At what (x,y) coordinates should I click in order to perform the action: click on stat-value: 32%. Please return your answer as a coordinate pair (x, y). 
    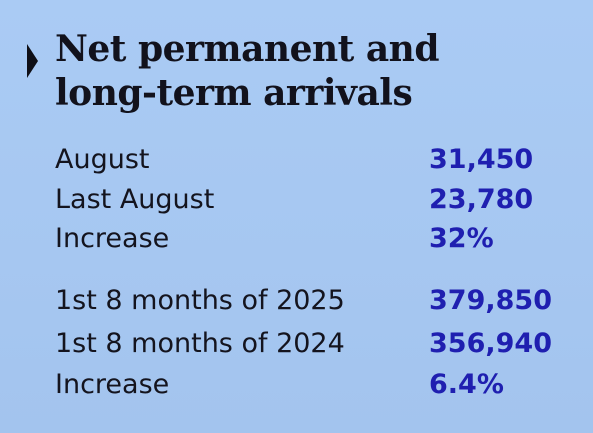
    Looking at the image, I should click on (461, 238).